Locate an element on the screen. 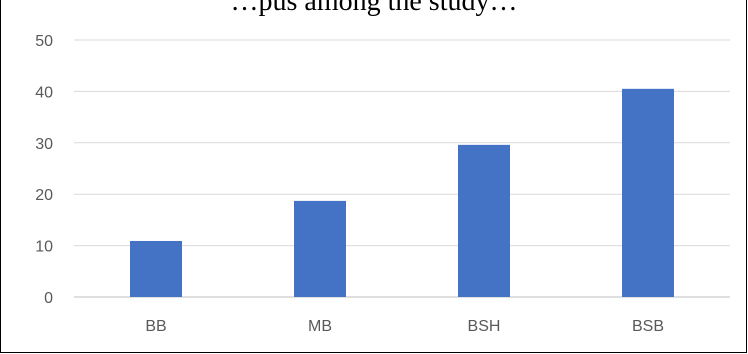 The height and width of the screenshot is (354, 748). y-tick-label: 40 is located at coordinates (44, 92).